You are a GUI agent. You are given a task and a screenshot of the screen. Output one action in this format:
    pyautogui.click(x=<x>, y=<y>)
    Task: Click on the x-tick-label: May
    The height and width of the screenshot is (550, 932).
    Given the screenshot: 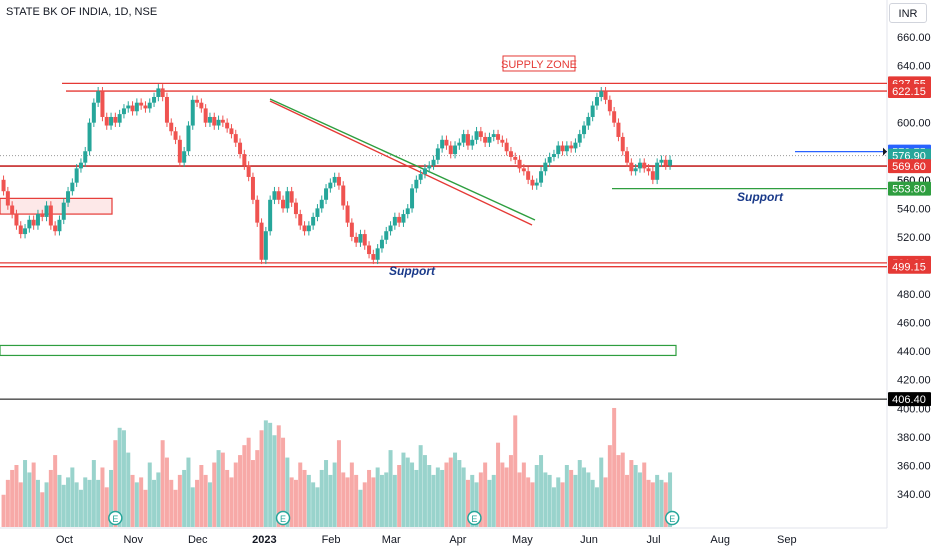 What is the action you would take?
    pyautogui.click(x=522, y=540)
    